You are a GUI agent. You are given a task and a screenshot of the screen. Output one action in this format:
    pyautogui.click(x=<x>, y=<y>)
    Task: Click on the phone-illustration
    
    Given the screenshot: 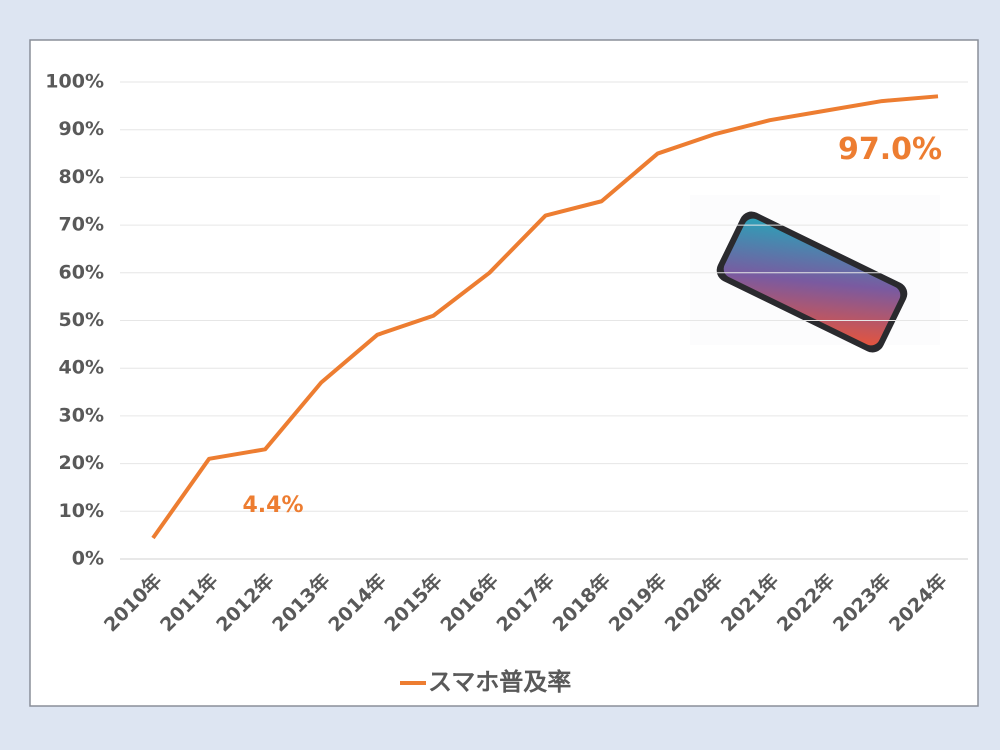 What is the action you would take?
    pyautogui.click(x=815, y=274)
    